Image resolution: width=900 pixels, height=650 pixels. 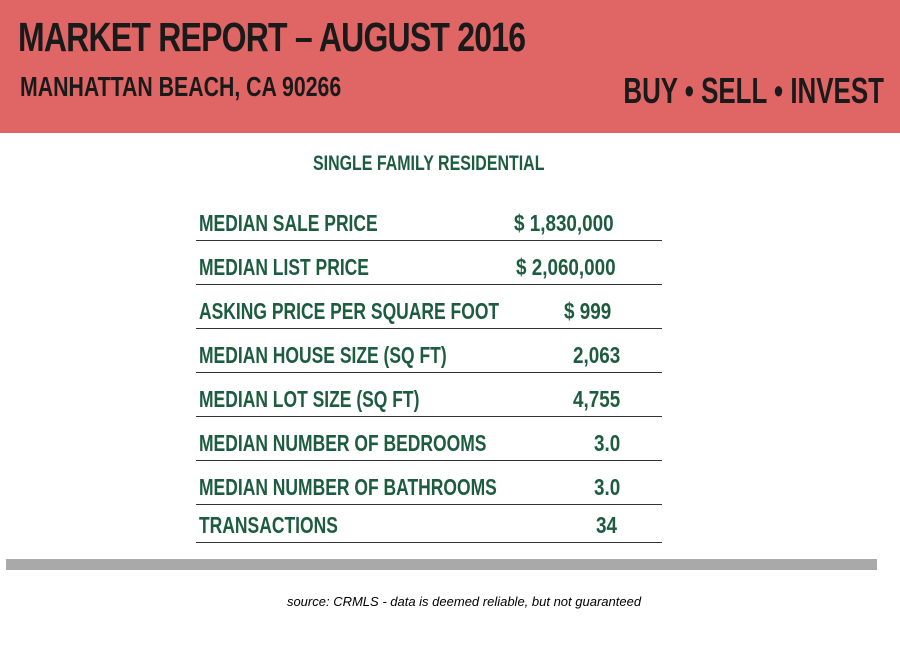 I want to click on tagline: BUY • SELL • INVEST, so click(x=753, y=90).